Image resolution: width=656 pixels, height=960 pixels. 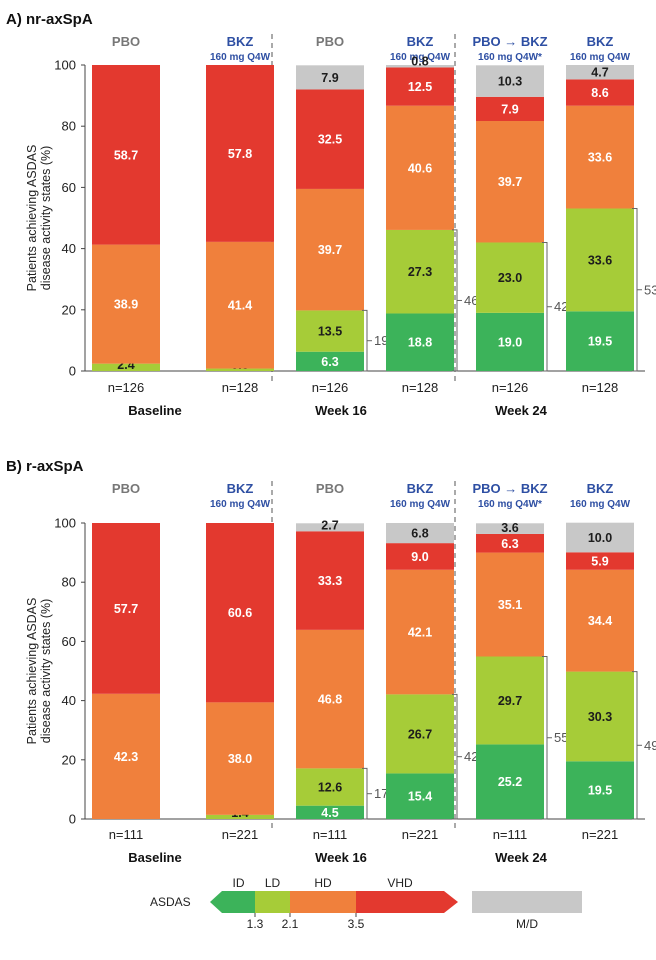 I want to click on legend-swatch-md, so click(x=527, y=902).